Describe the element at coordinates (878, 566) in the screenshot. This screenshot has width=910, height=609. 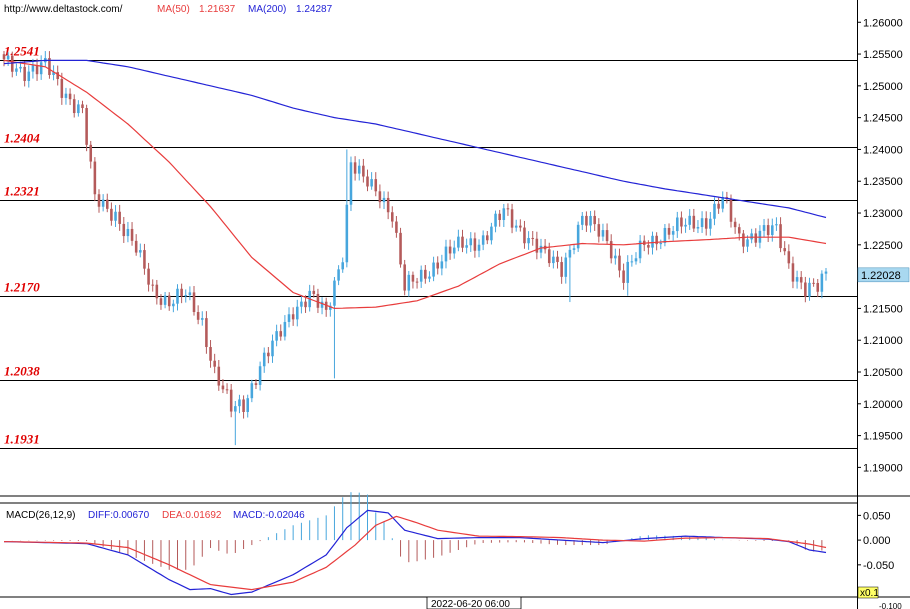
I see `macd-tick-label: -0.050` at that location.